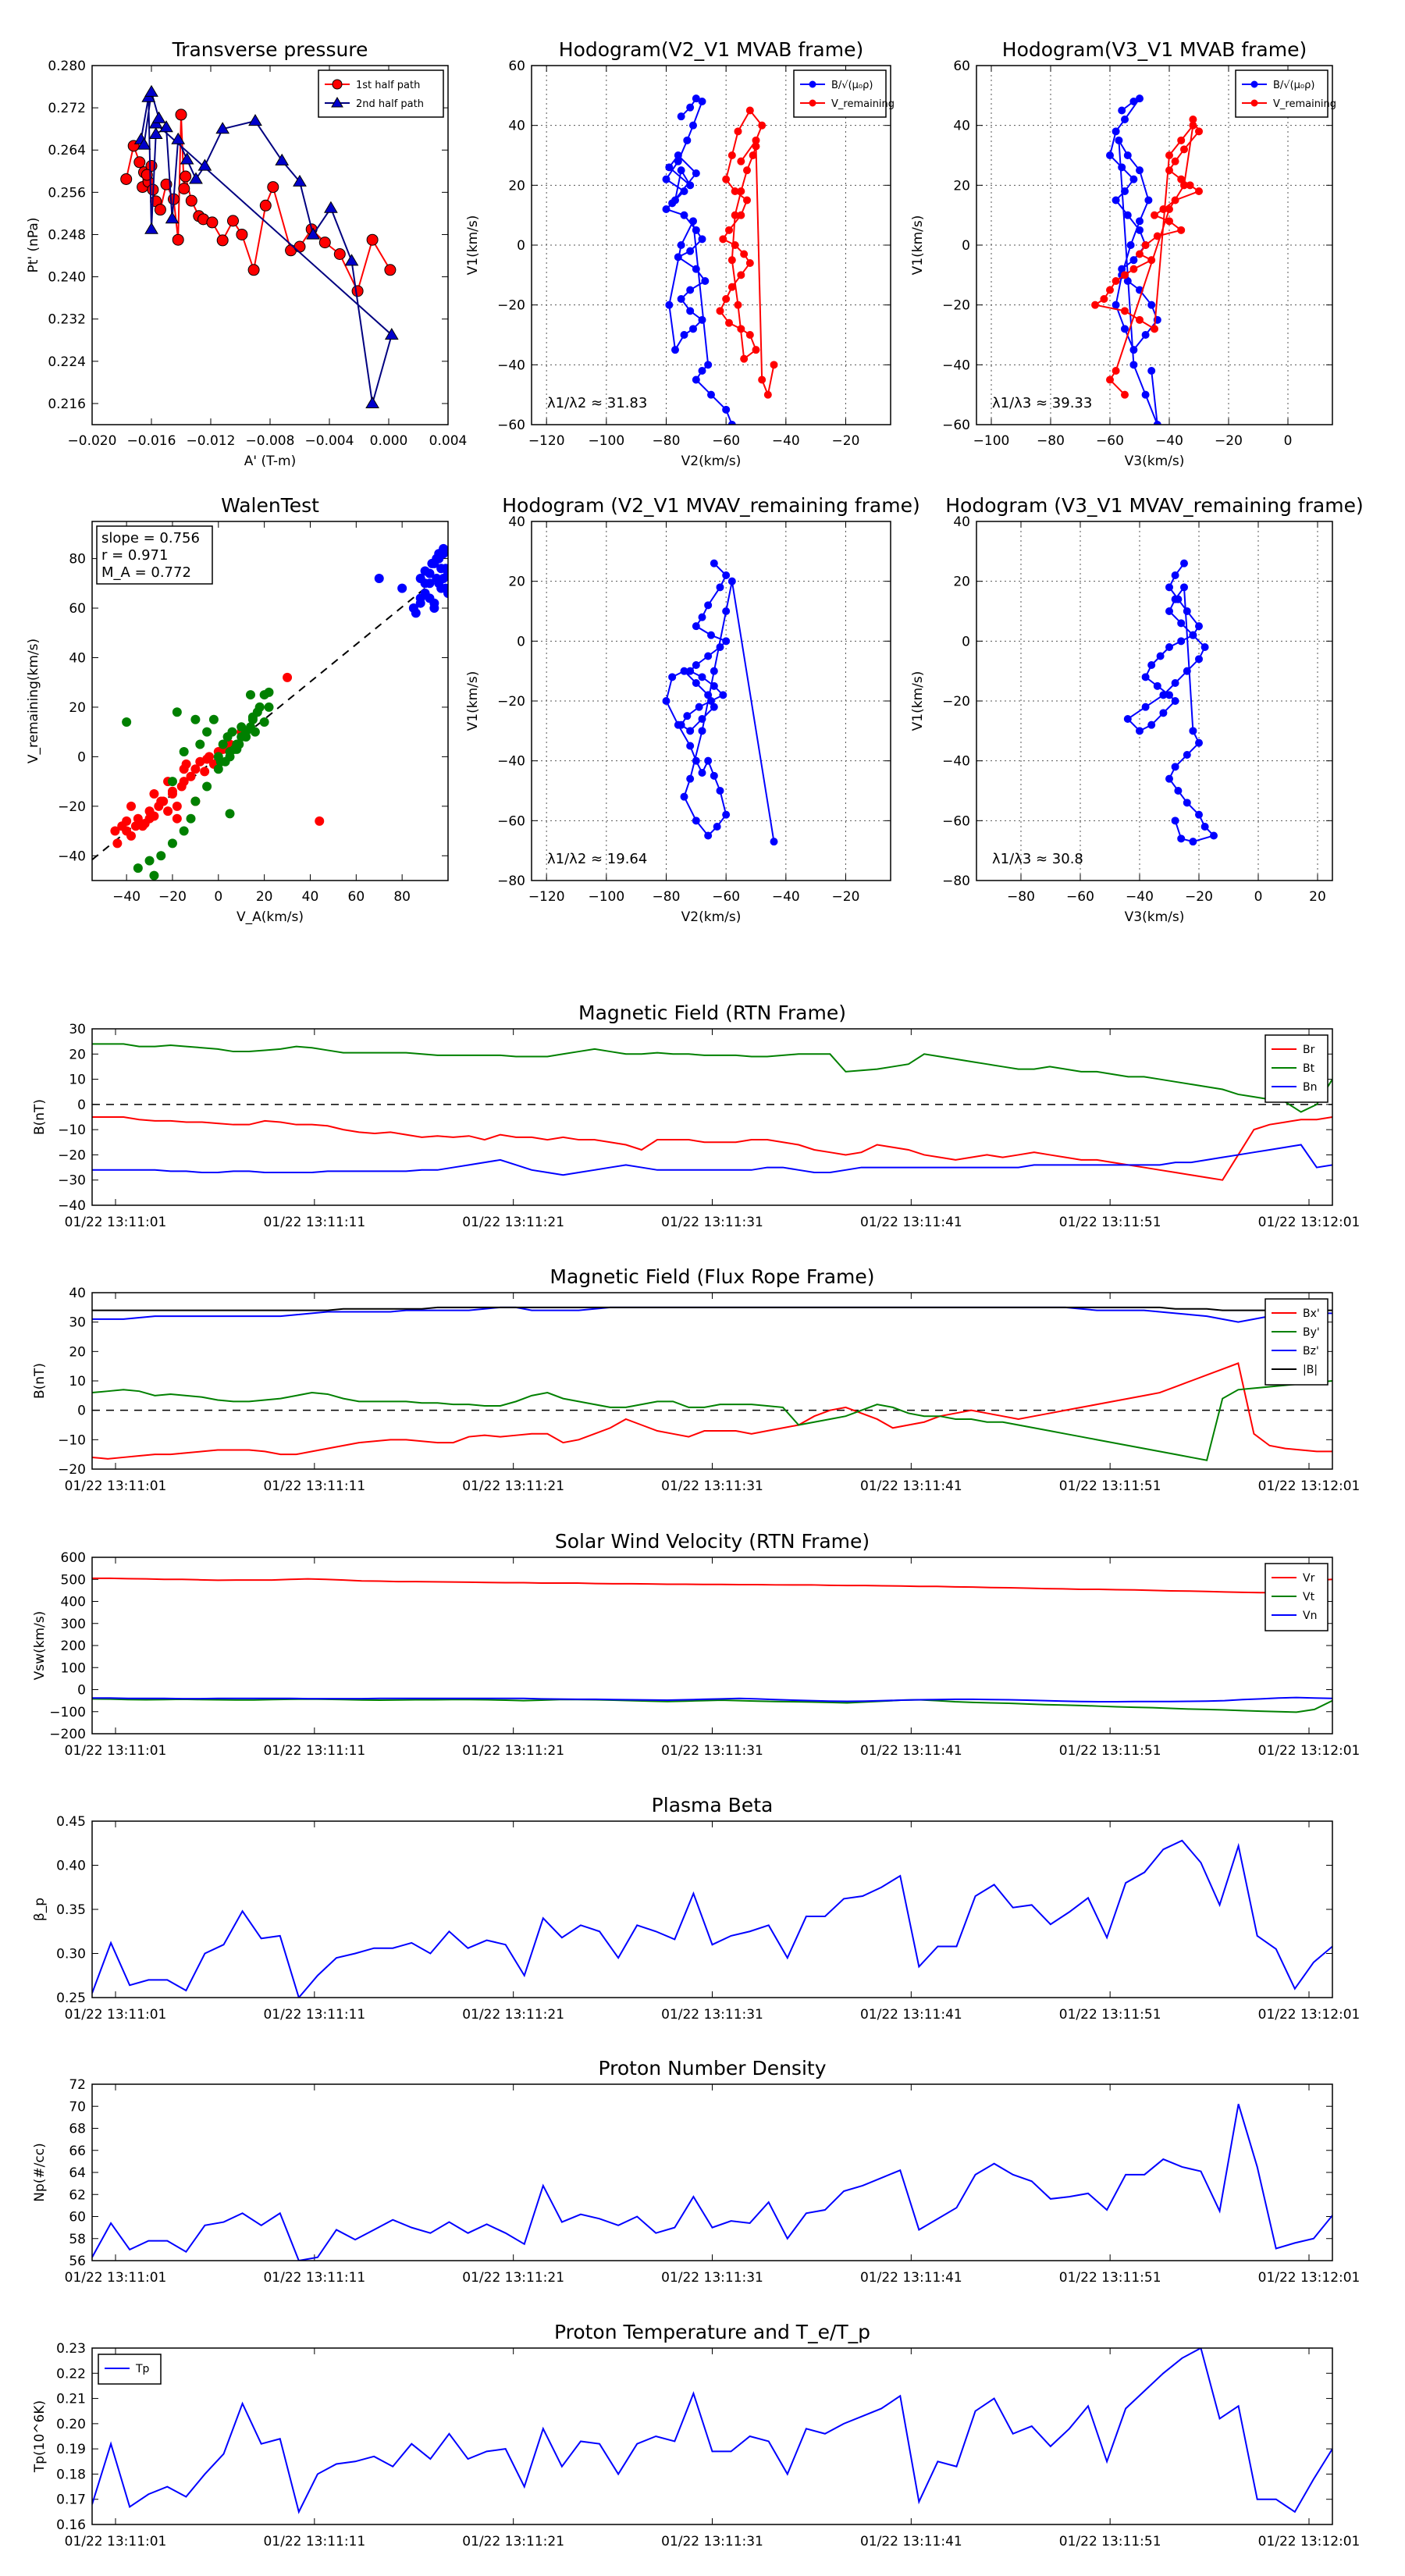 The height and width of the screenshot is (2576, 1405). What do you see at coordinates (711, 505) in the screenshot?
I see `chart-title: Hodogram (V2_V1 MVAV_remaining frame)` at bounding box center [711, 505].